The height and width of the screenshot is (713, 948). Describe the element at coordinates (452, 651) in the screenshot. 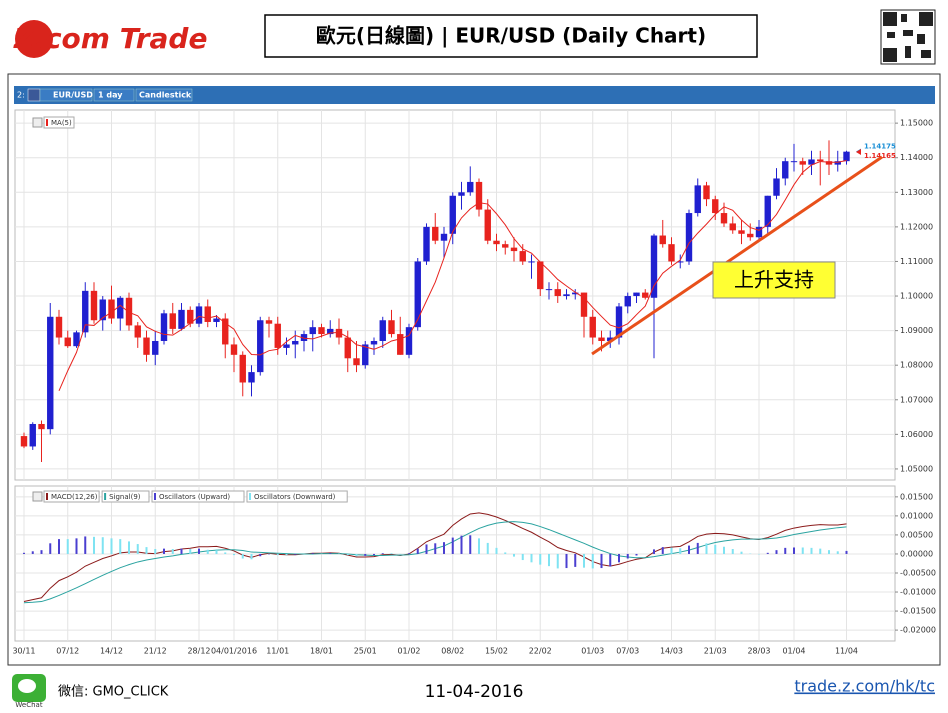

I see `x-tick-label: 08/02` at that location.